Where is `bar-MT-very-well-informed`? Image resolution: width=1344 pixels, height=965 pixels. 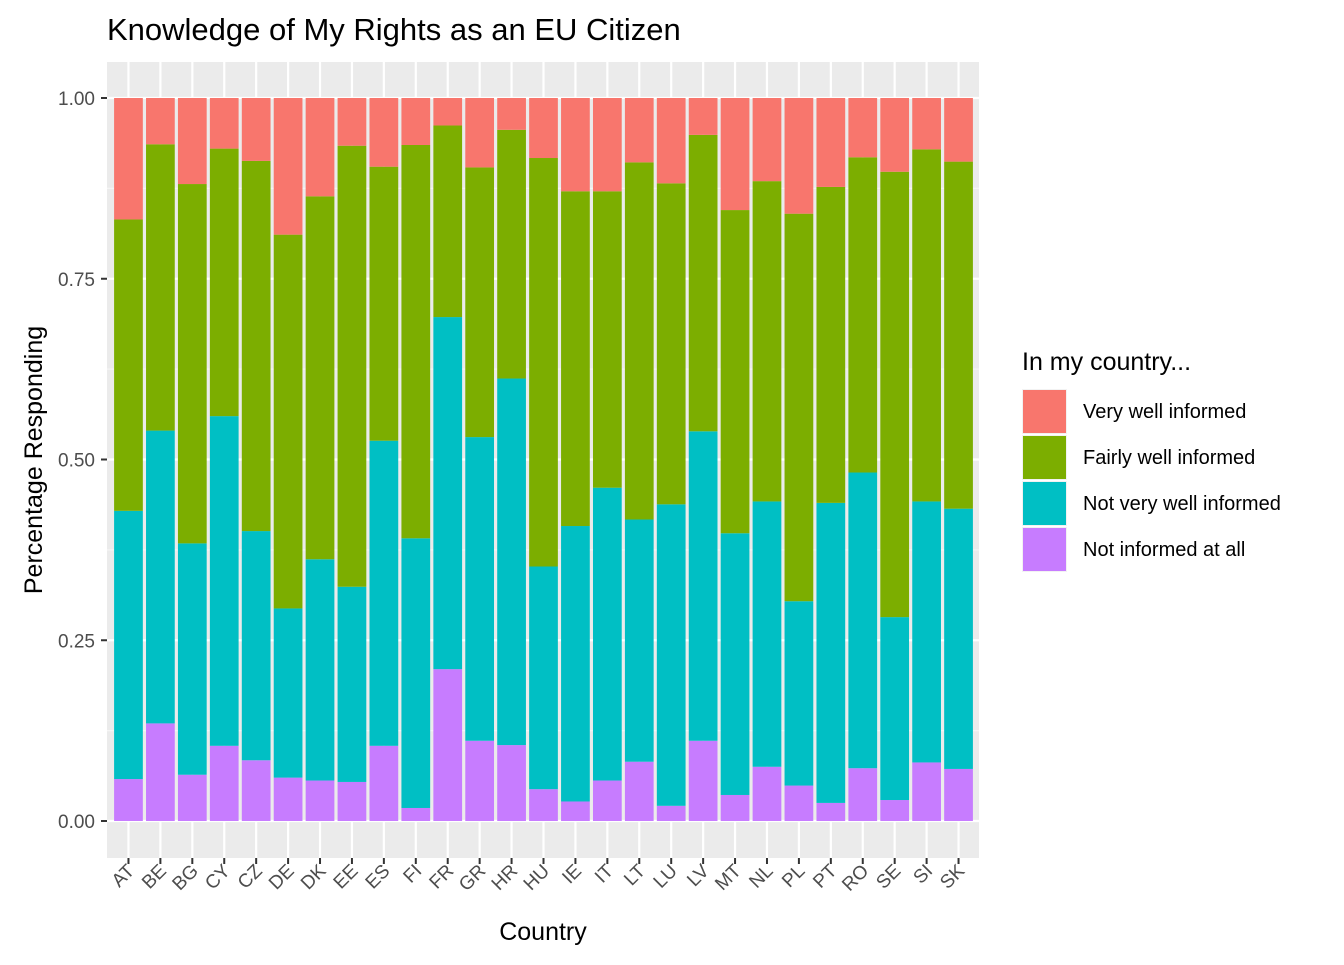
bar-MT-very-well-informed is located at coordinates (735, 154).